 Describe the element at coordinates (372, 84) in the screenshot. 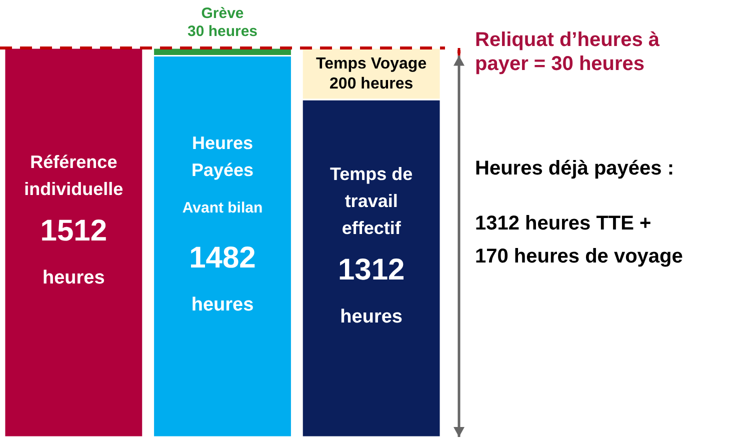

I see `data-label: 200 heures` at that location.